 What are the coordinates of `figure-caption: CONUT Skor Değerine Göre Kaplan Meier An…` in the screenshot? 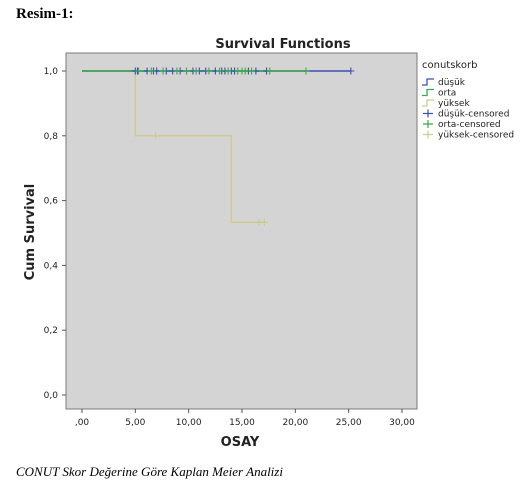 It's located at (149, 471).